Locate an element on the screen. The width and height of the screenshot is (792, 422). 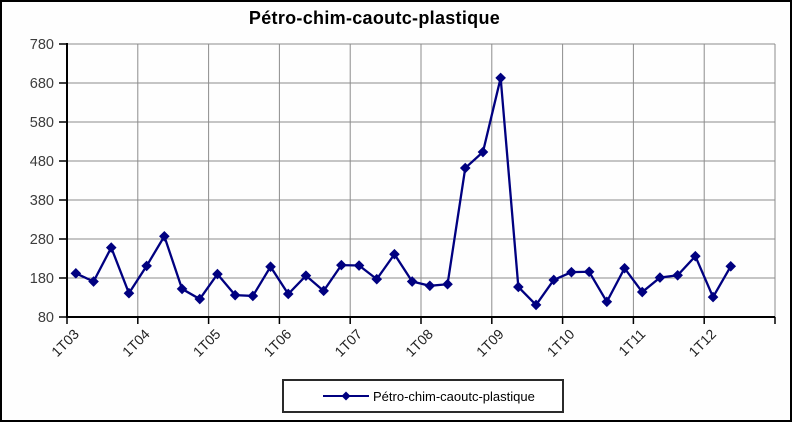
y-tick-label: 780 is located at coordinates (42, 45).